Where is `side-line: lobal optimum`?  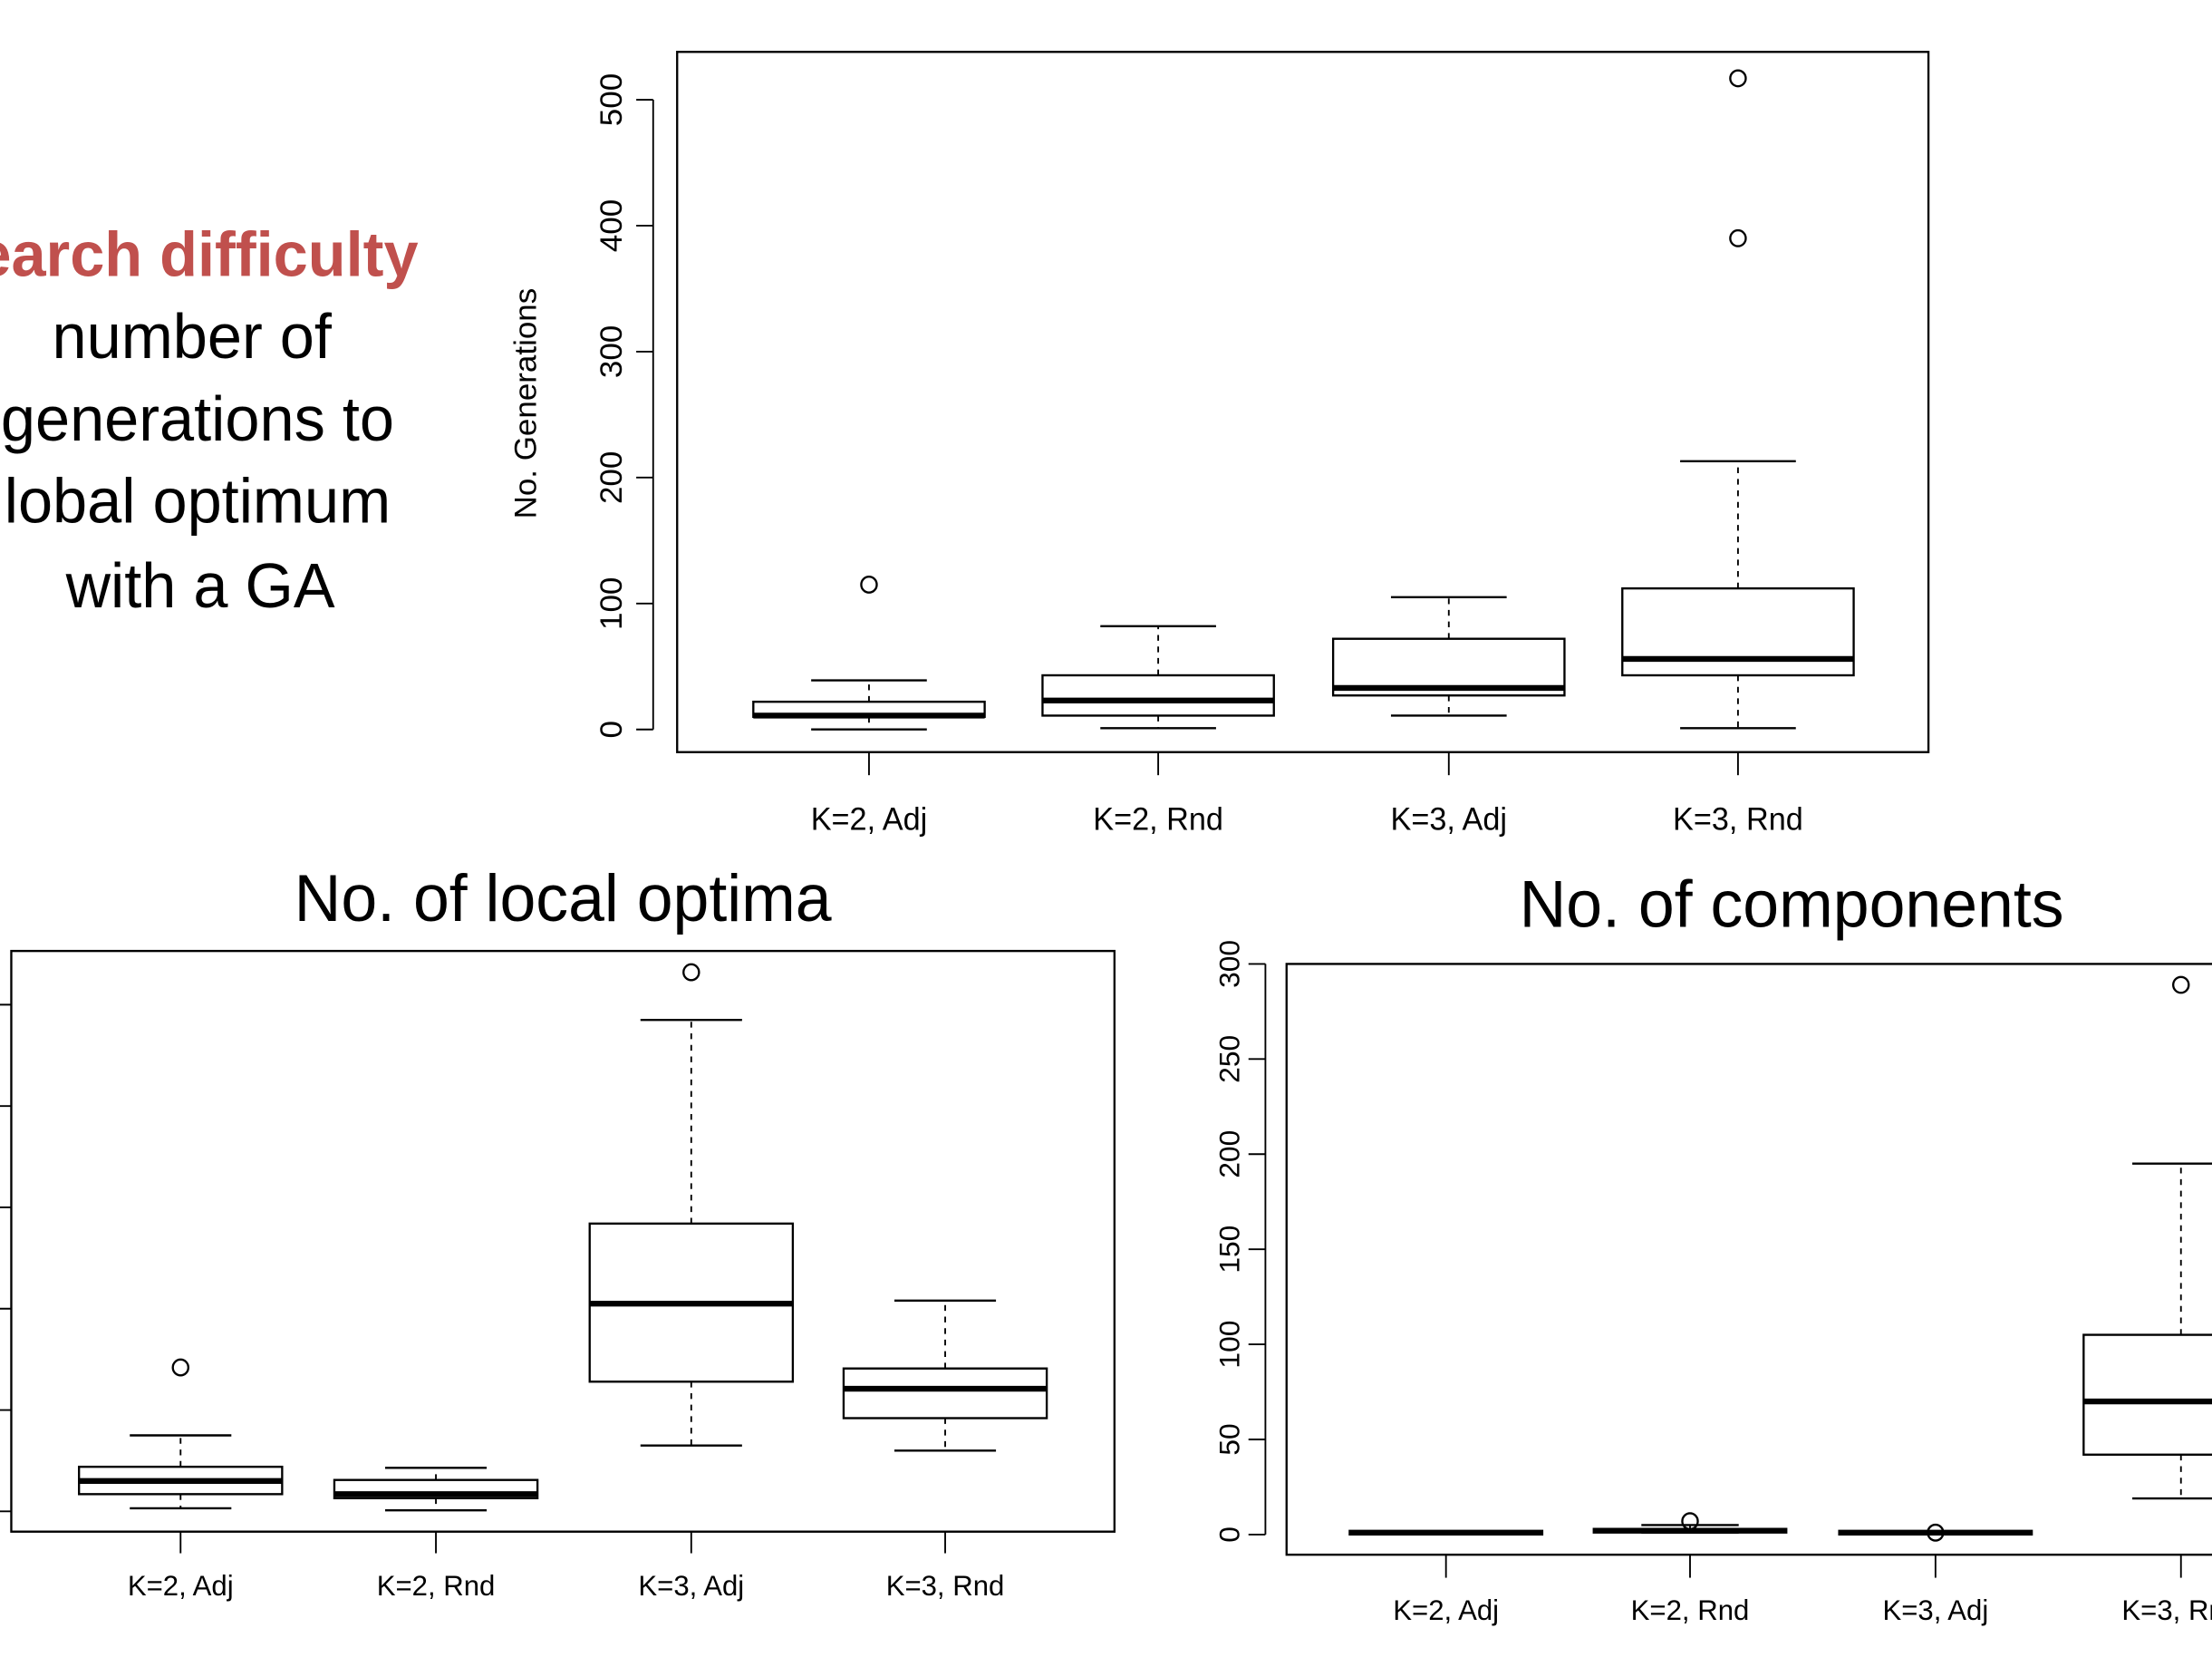
side-line: lobal optimum is located at coordinates (198, 501).